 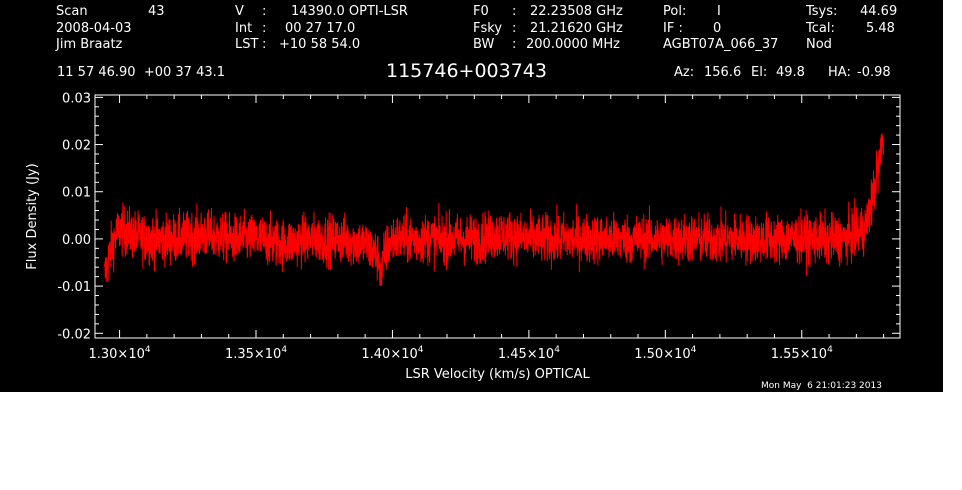 I want to click on y-tick-label: -0.01, so click(x=74, y=287).